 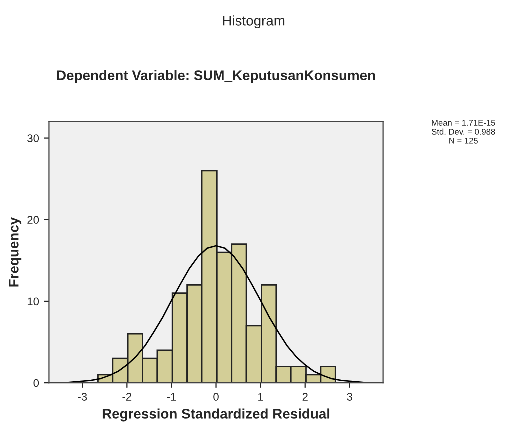 What do you see at coordinates (216, 77) in the screenshot?
I see `chart-subtitle: Dependent Variable: SUM_KeputusanKonsumen` at bounding box center [216, 77].